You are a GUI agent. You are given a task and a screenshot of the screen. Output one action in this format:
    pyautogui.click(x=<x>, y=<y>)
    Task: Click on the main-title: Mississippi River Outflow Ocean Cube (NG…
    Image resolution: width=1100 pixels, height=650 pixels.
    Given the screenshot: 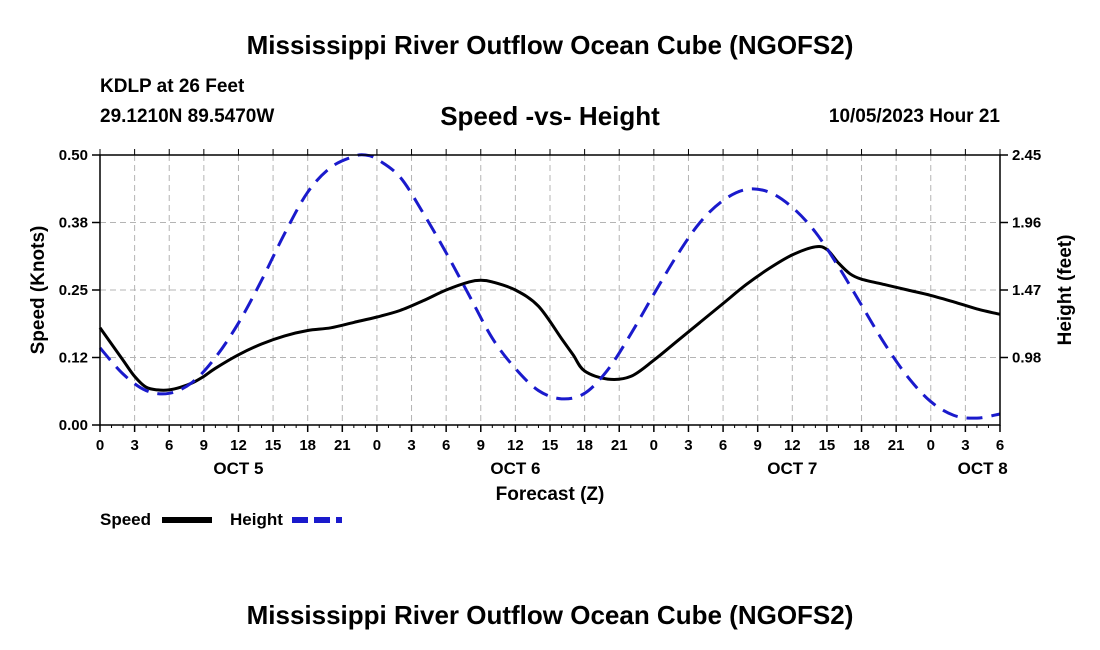 What is the action you would take?
    pyautogui.click(x=550, y=45)
    